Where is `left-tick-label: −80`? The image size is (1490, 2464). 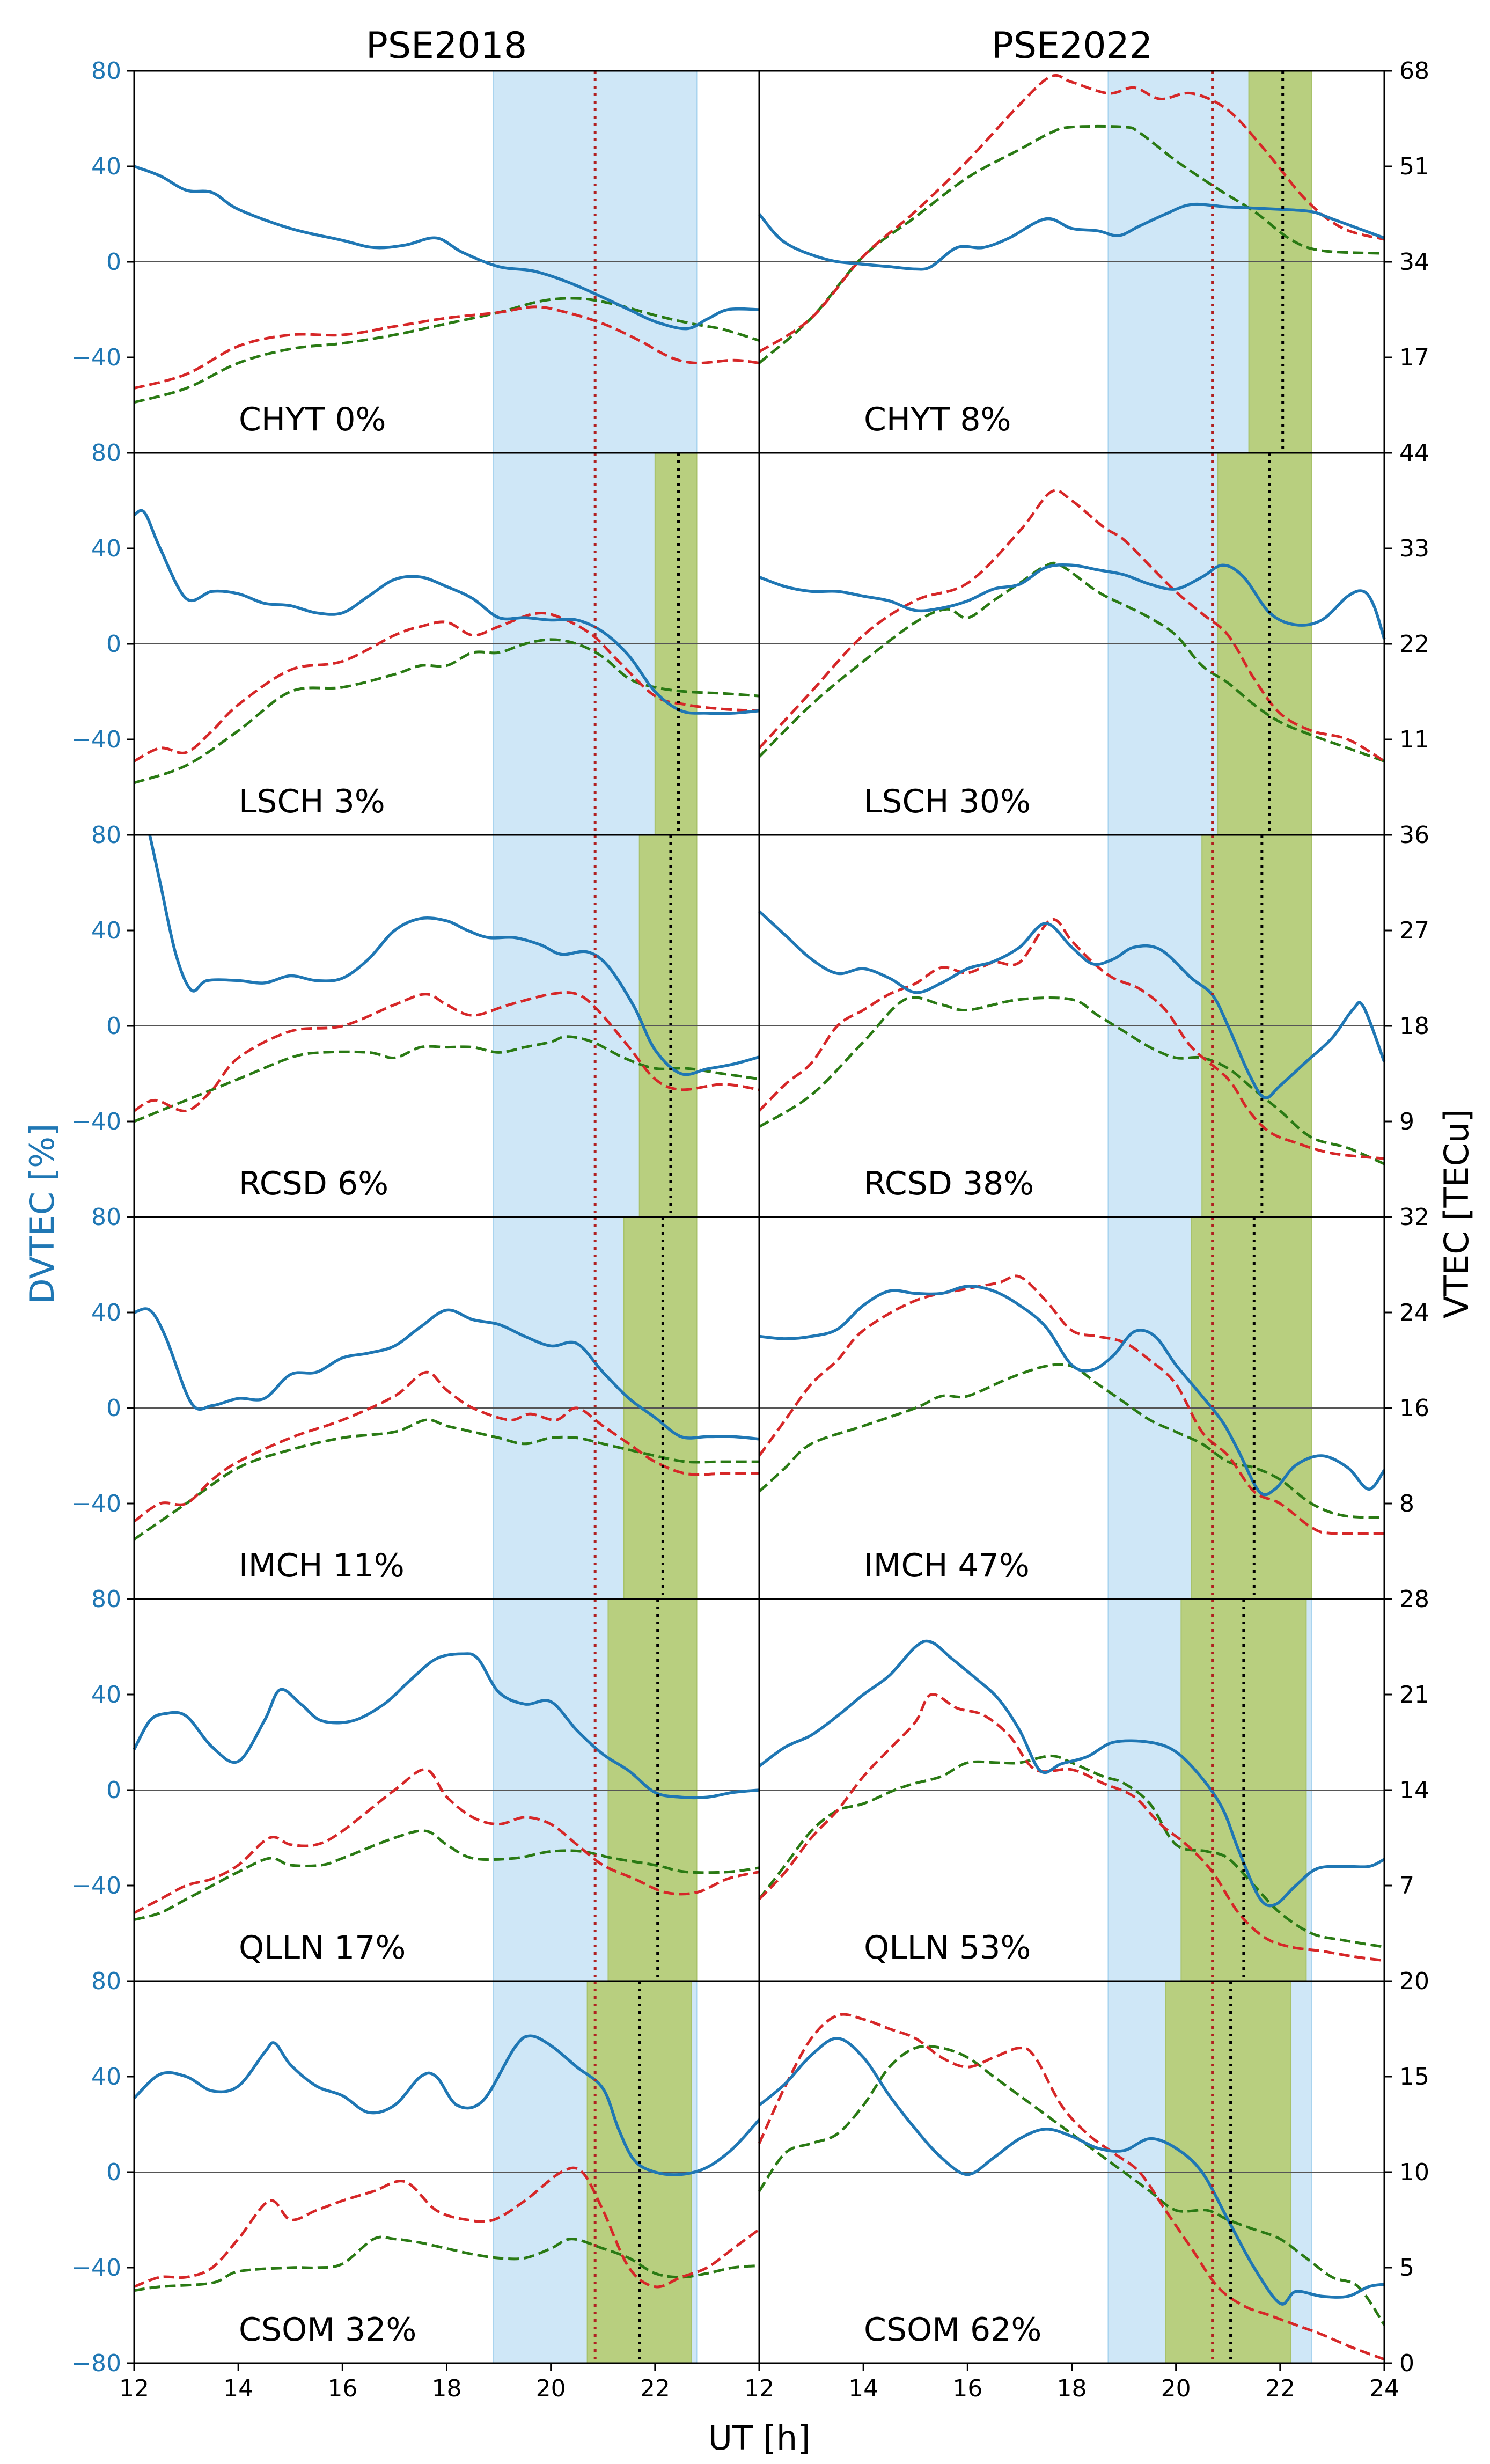
left-tick-label: −80 is located at coordinates (96, 2363).